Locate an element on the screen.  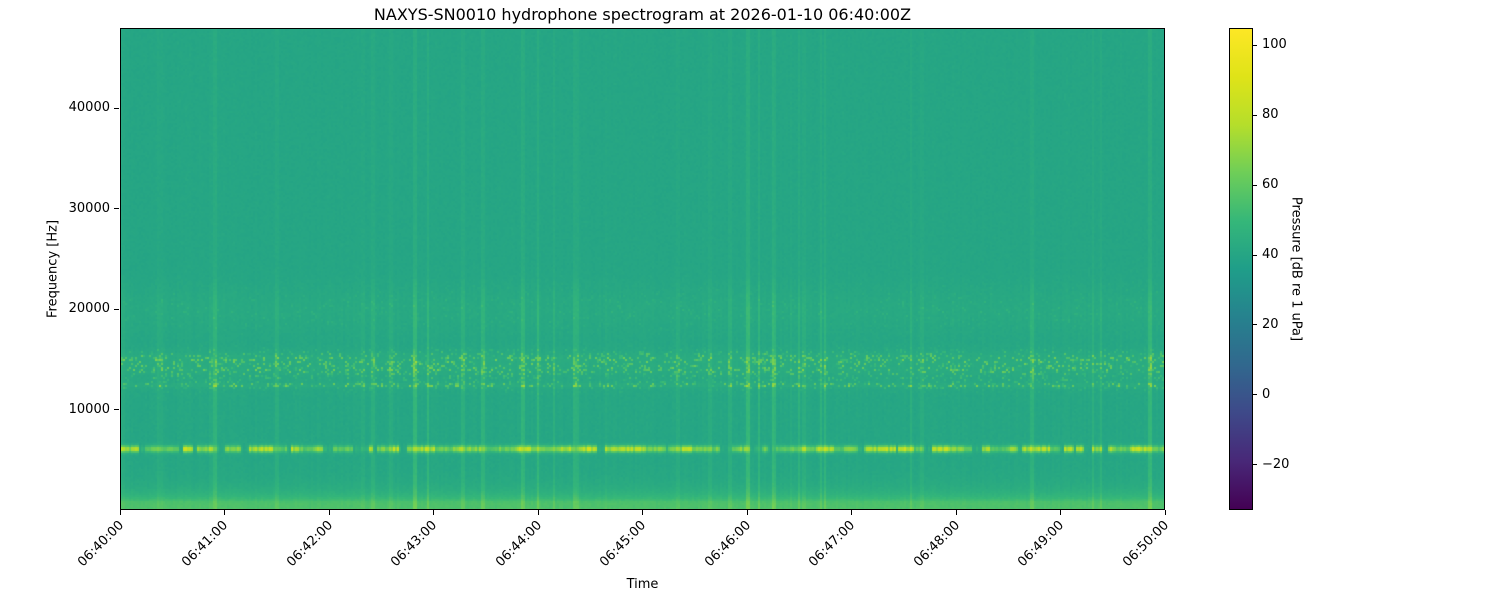
colorbar-tick-label: 100 is located at coordinates (1274, 45).